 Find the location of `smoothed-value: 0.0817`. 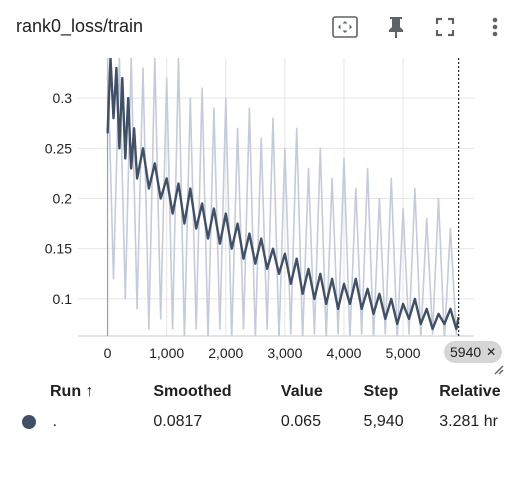

smoothed-value: 0.0817 is located at coordinates (178, 421).